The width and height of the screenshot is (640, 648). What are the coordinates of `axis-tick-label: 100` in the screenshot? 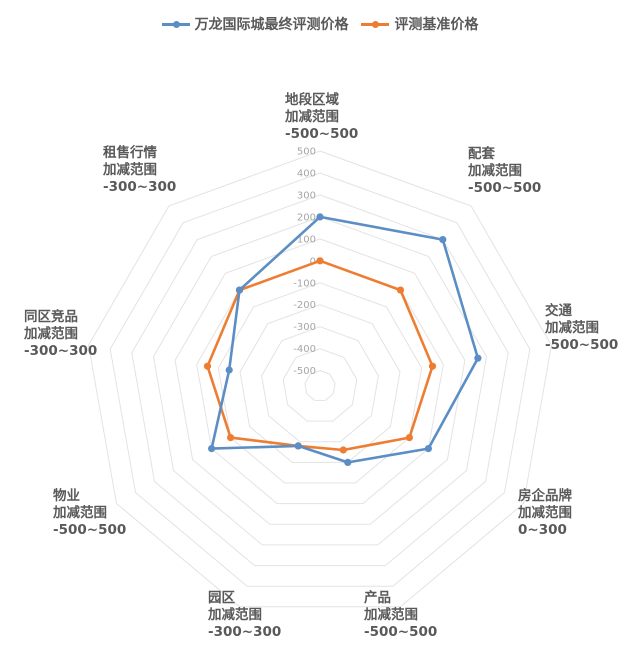 It's located at (306, 239).